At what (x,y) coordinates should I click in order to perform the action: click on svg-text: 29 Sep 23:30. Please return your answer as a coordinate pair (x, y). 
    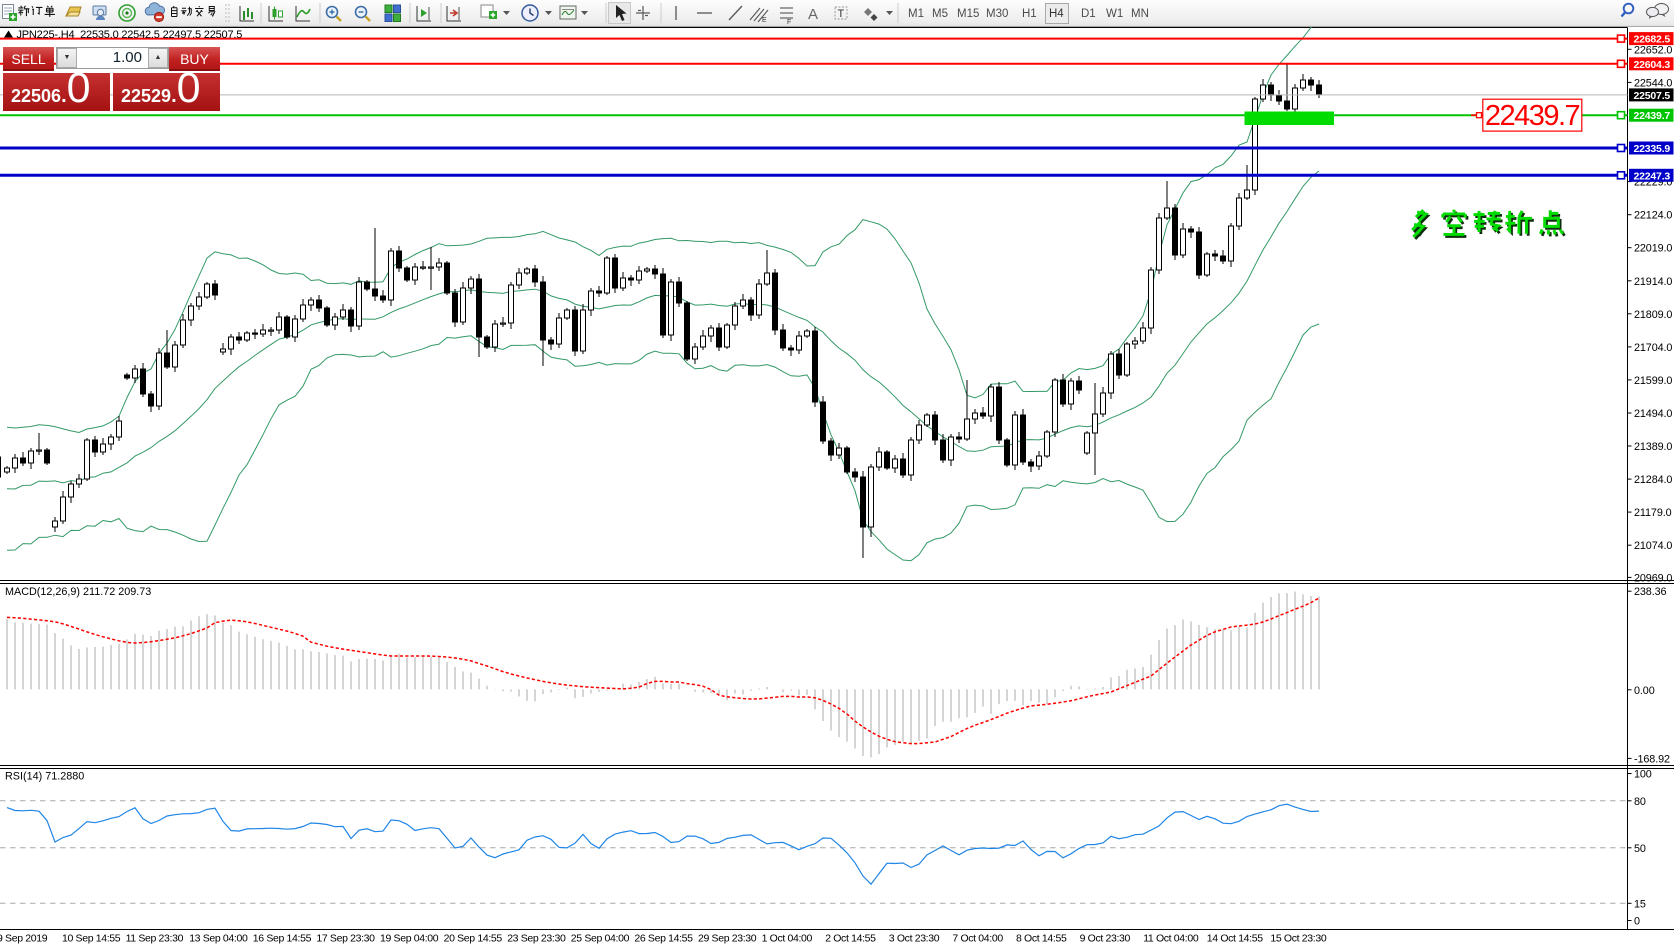
    Looking at the image, I should click on (727, 939).